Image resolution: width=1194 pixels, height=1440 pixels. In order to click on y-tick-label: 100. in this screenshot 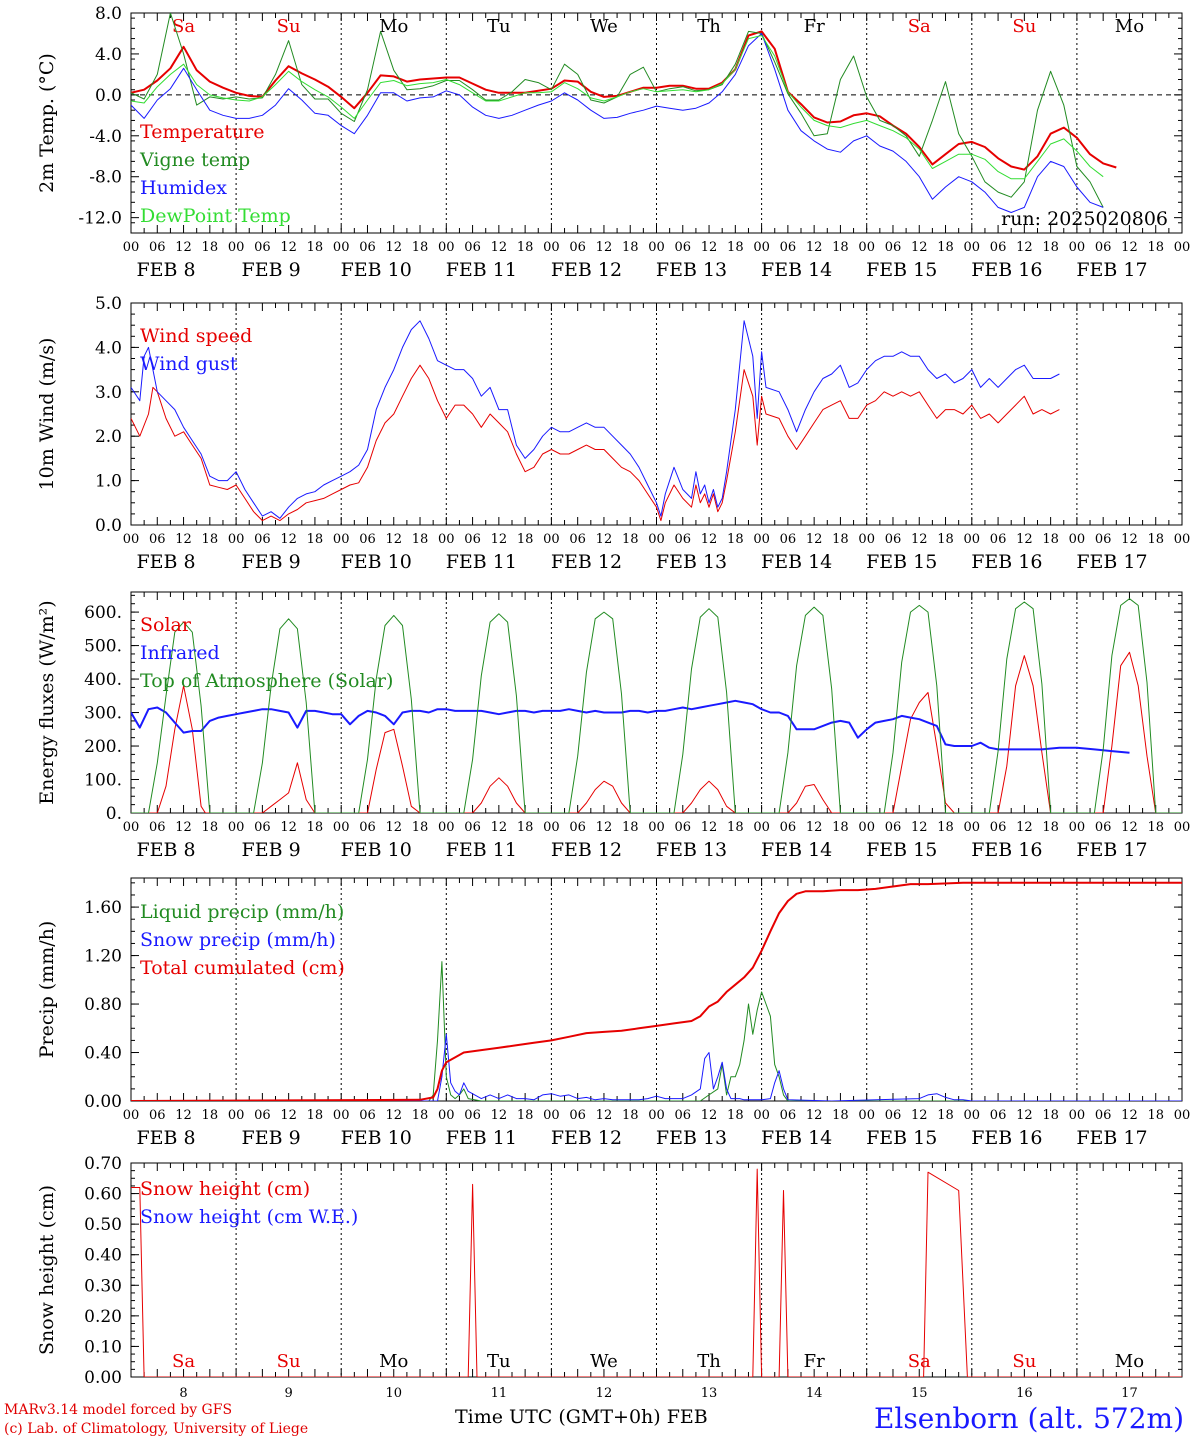, I will do `click(103, 781)`.